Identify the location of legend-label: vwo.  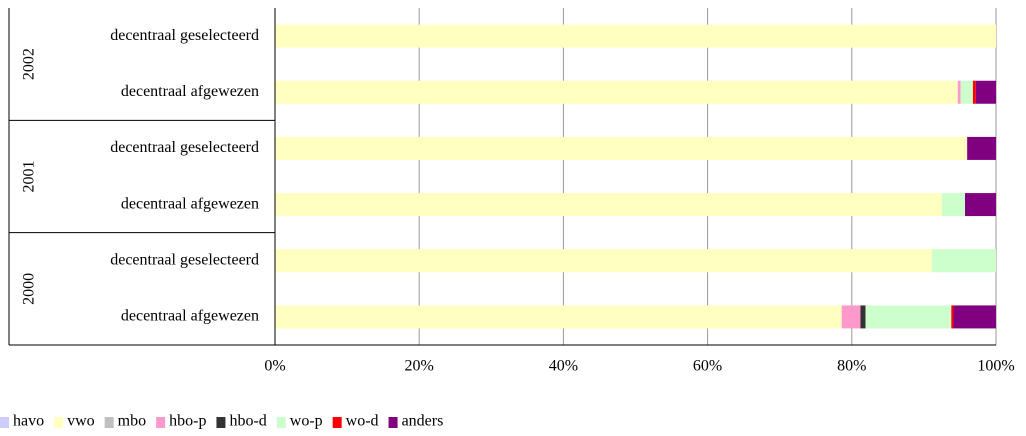
(81, 421).